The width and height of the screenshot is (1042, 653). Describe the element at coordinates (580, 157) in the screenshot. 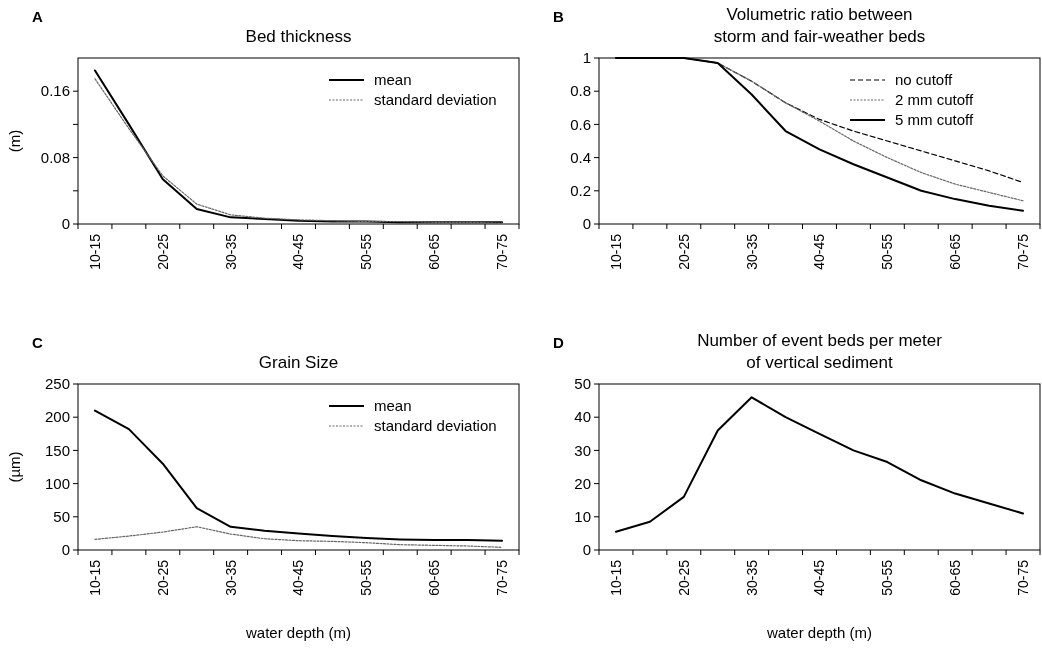

I see `y-tick-label: 0.4` at that location.